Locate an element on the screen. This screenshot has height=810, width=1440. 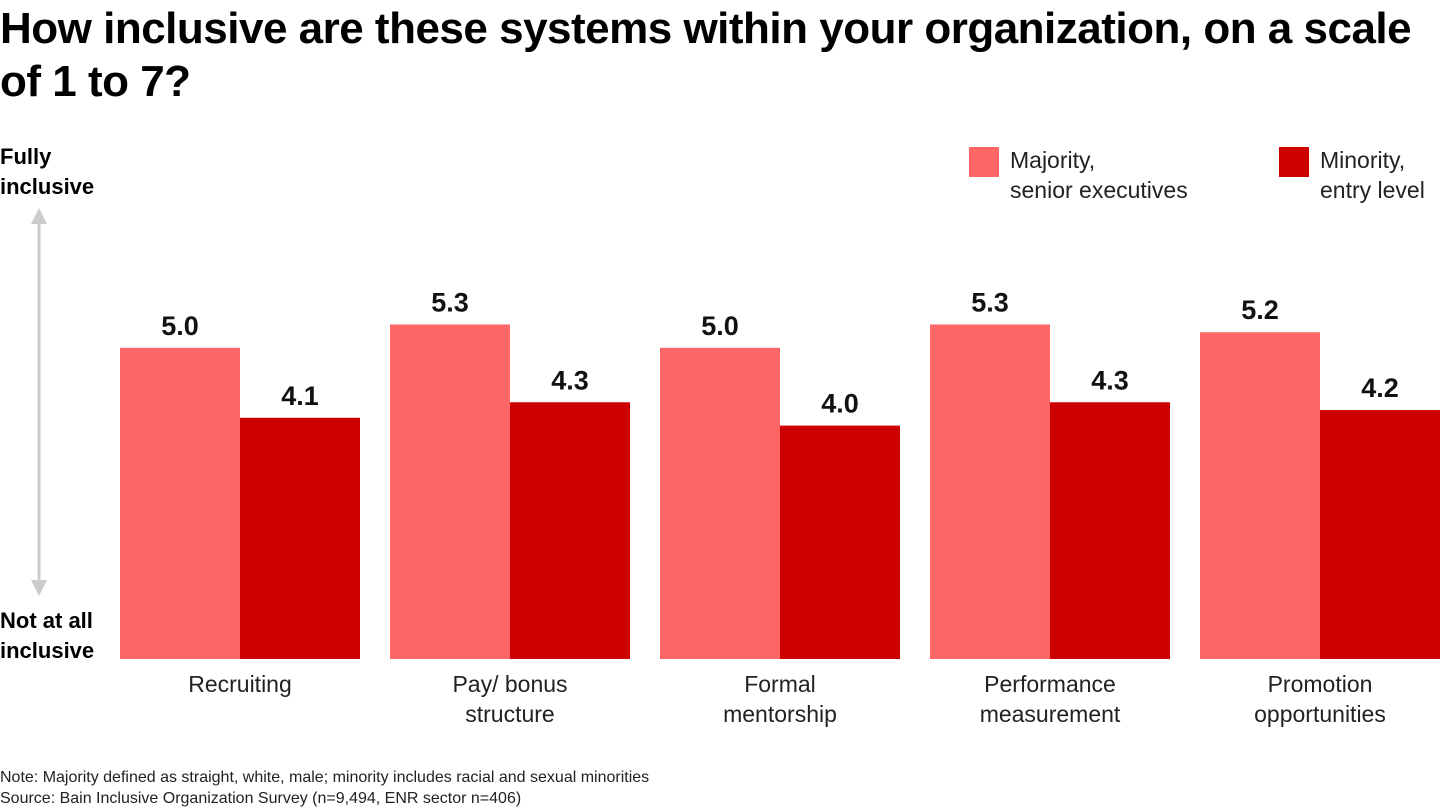
legend-swatch-minority is located at coordinates (1294, 162).